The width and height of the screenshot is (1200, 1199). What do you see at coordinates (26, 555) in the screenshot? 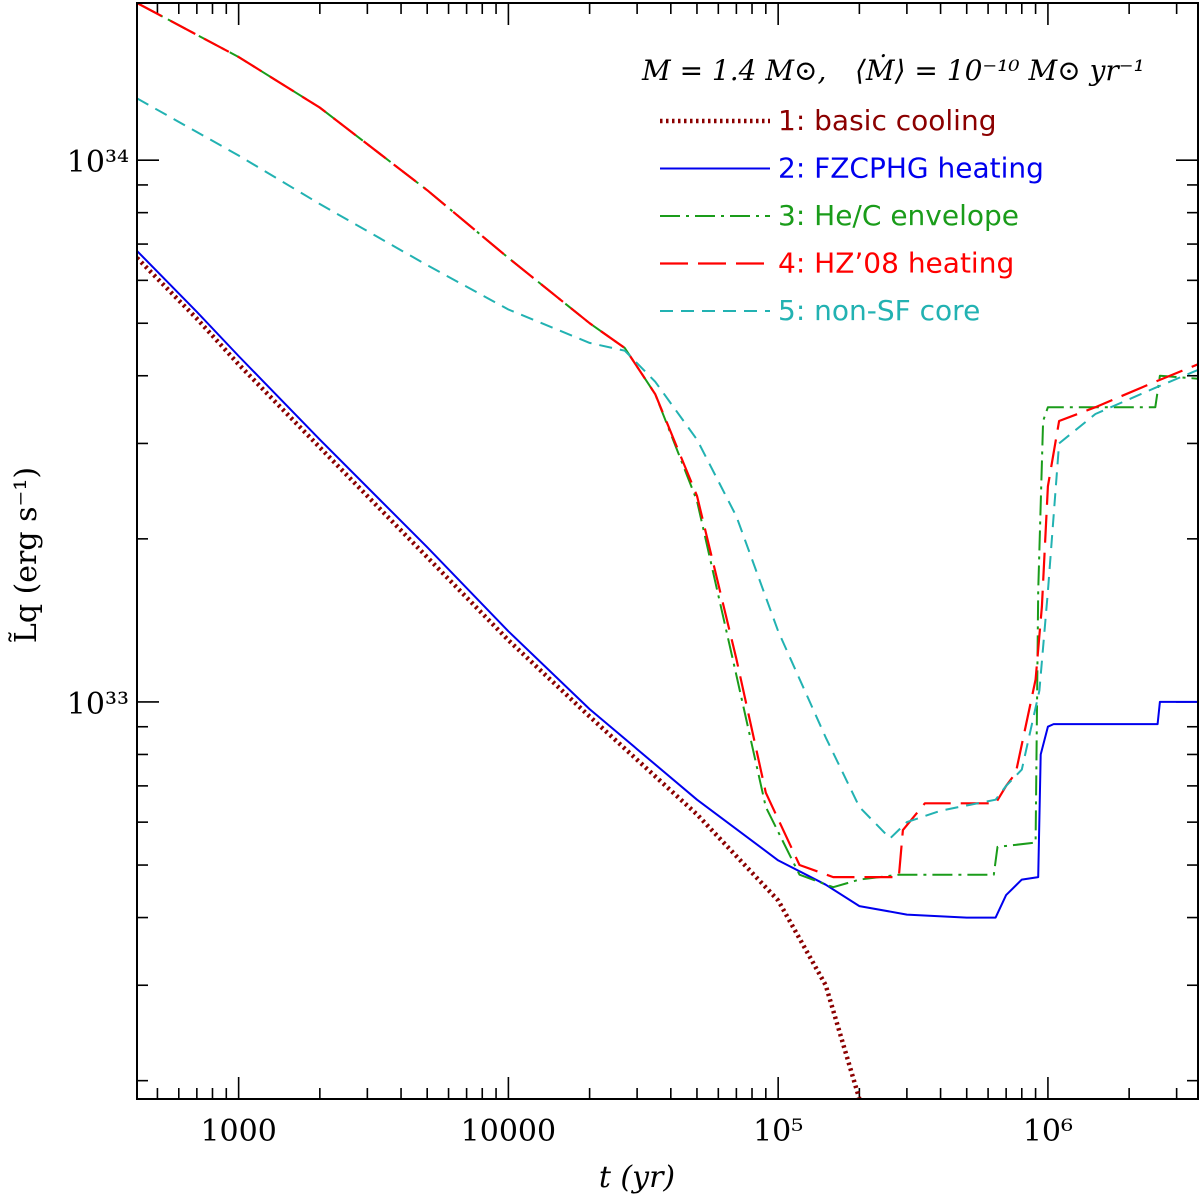
I see `y-axis-label: L̃q (erg s⁻¹)` at bounding box center [26, 555].